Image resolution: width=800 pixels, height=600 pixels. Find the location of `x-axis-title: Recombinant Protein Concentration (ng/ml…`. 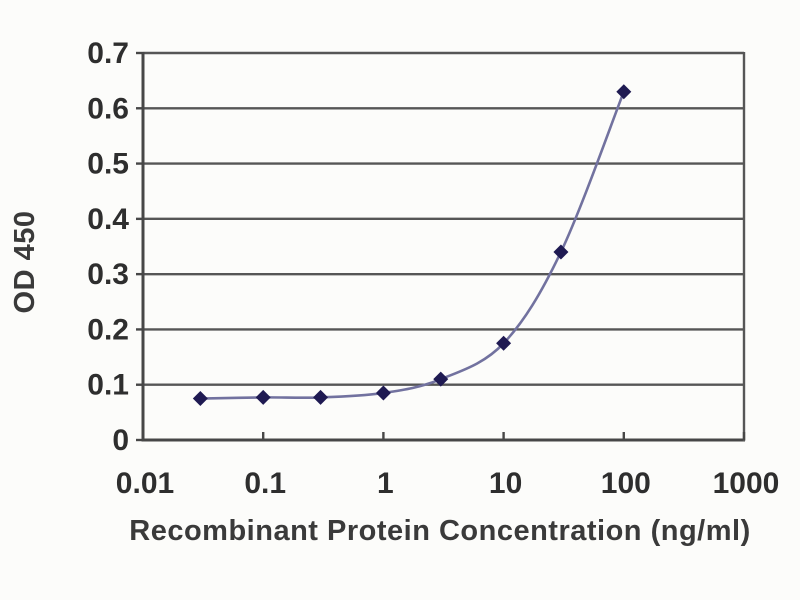

x-axis-title: Recombinant Protein Concentration (ng/ml… is located at coordinates (439, 531).